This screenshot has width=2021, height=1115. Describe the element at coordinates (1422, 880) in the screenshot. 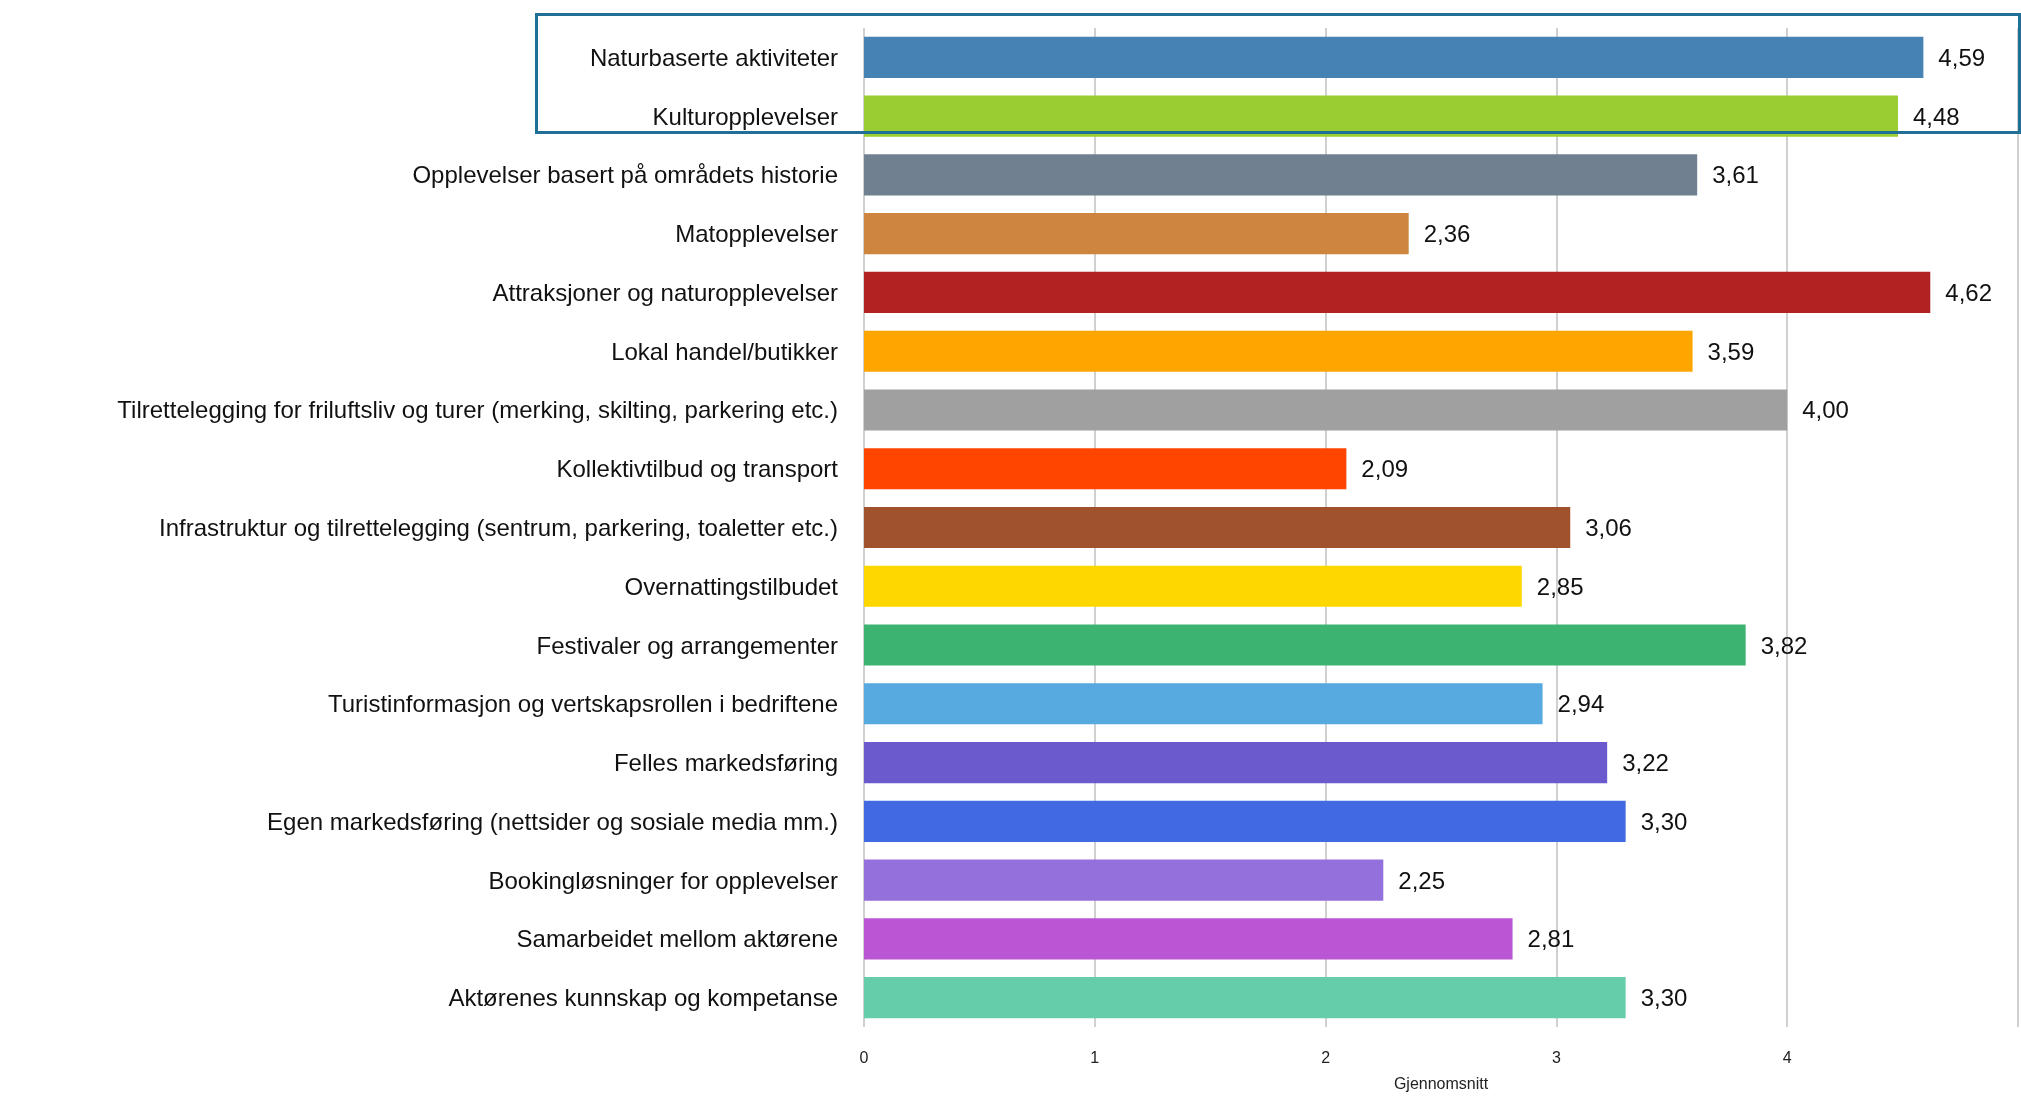

I see `data-label: 2,25` at that location.